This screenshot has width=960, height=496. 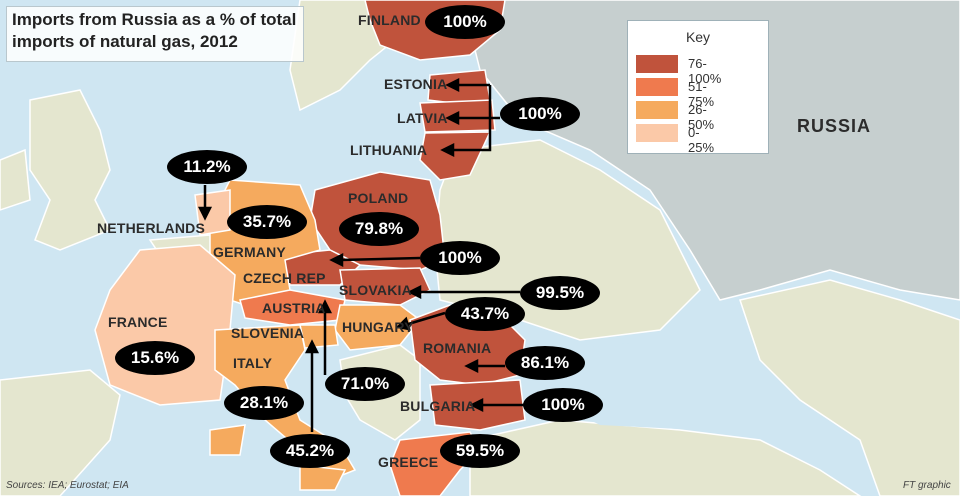 I want to click on legend-label: 51-75%, so click(x=701, y=94).